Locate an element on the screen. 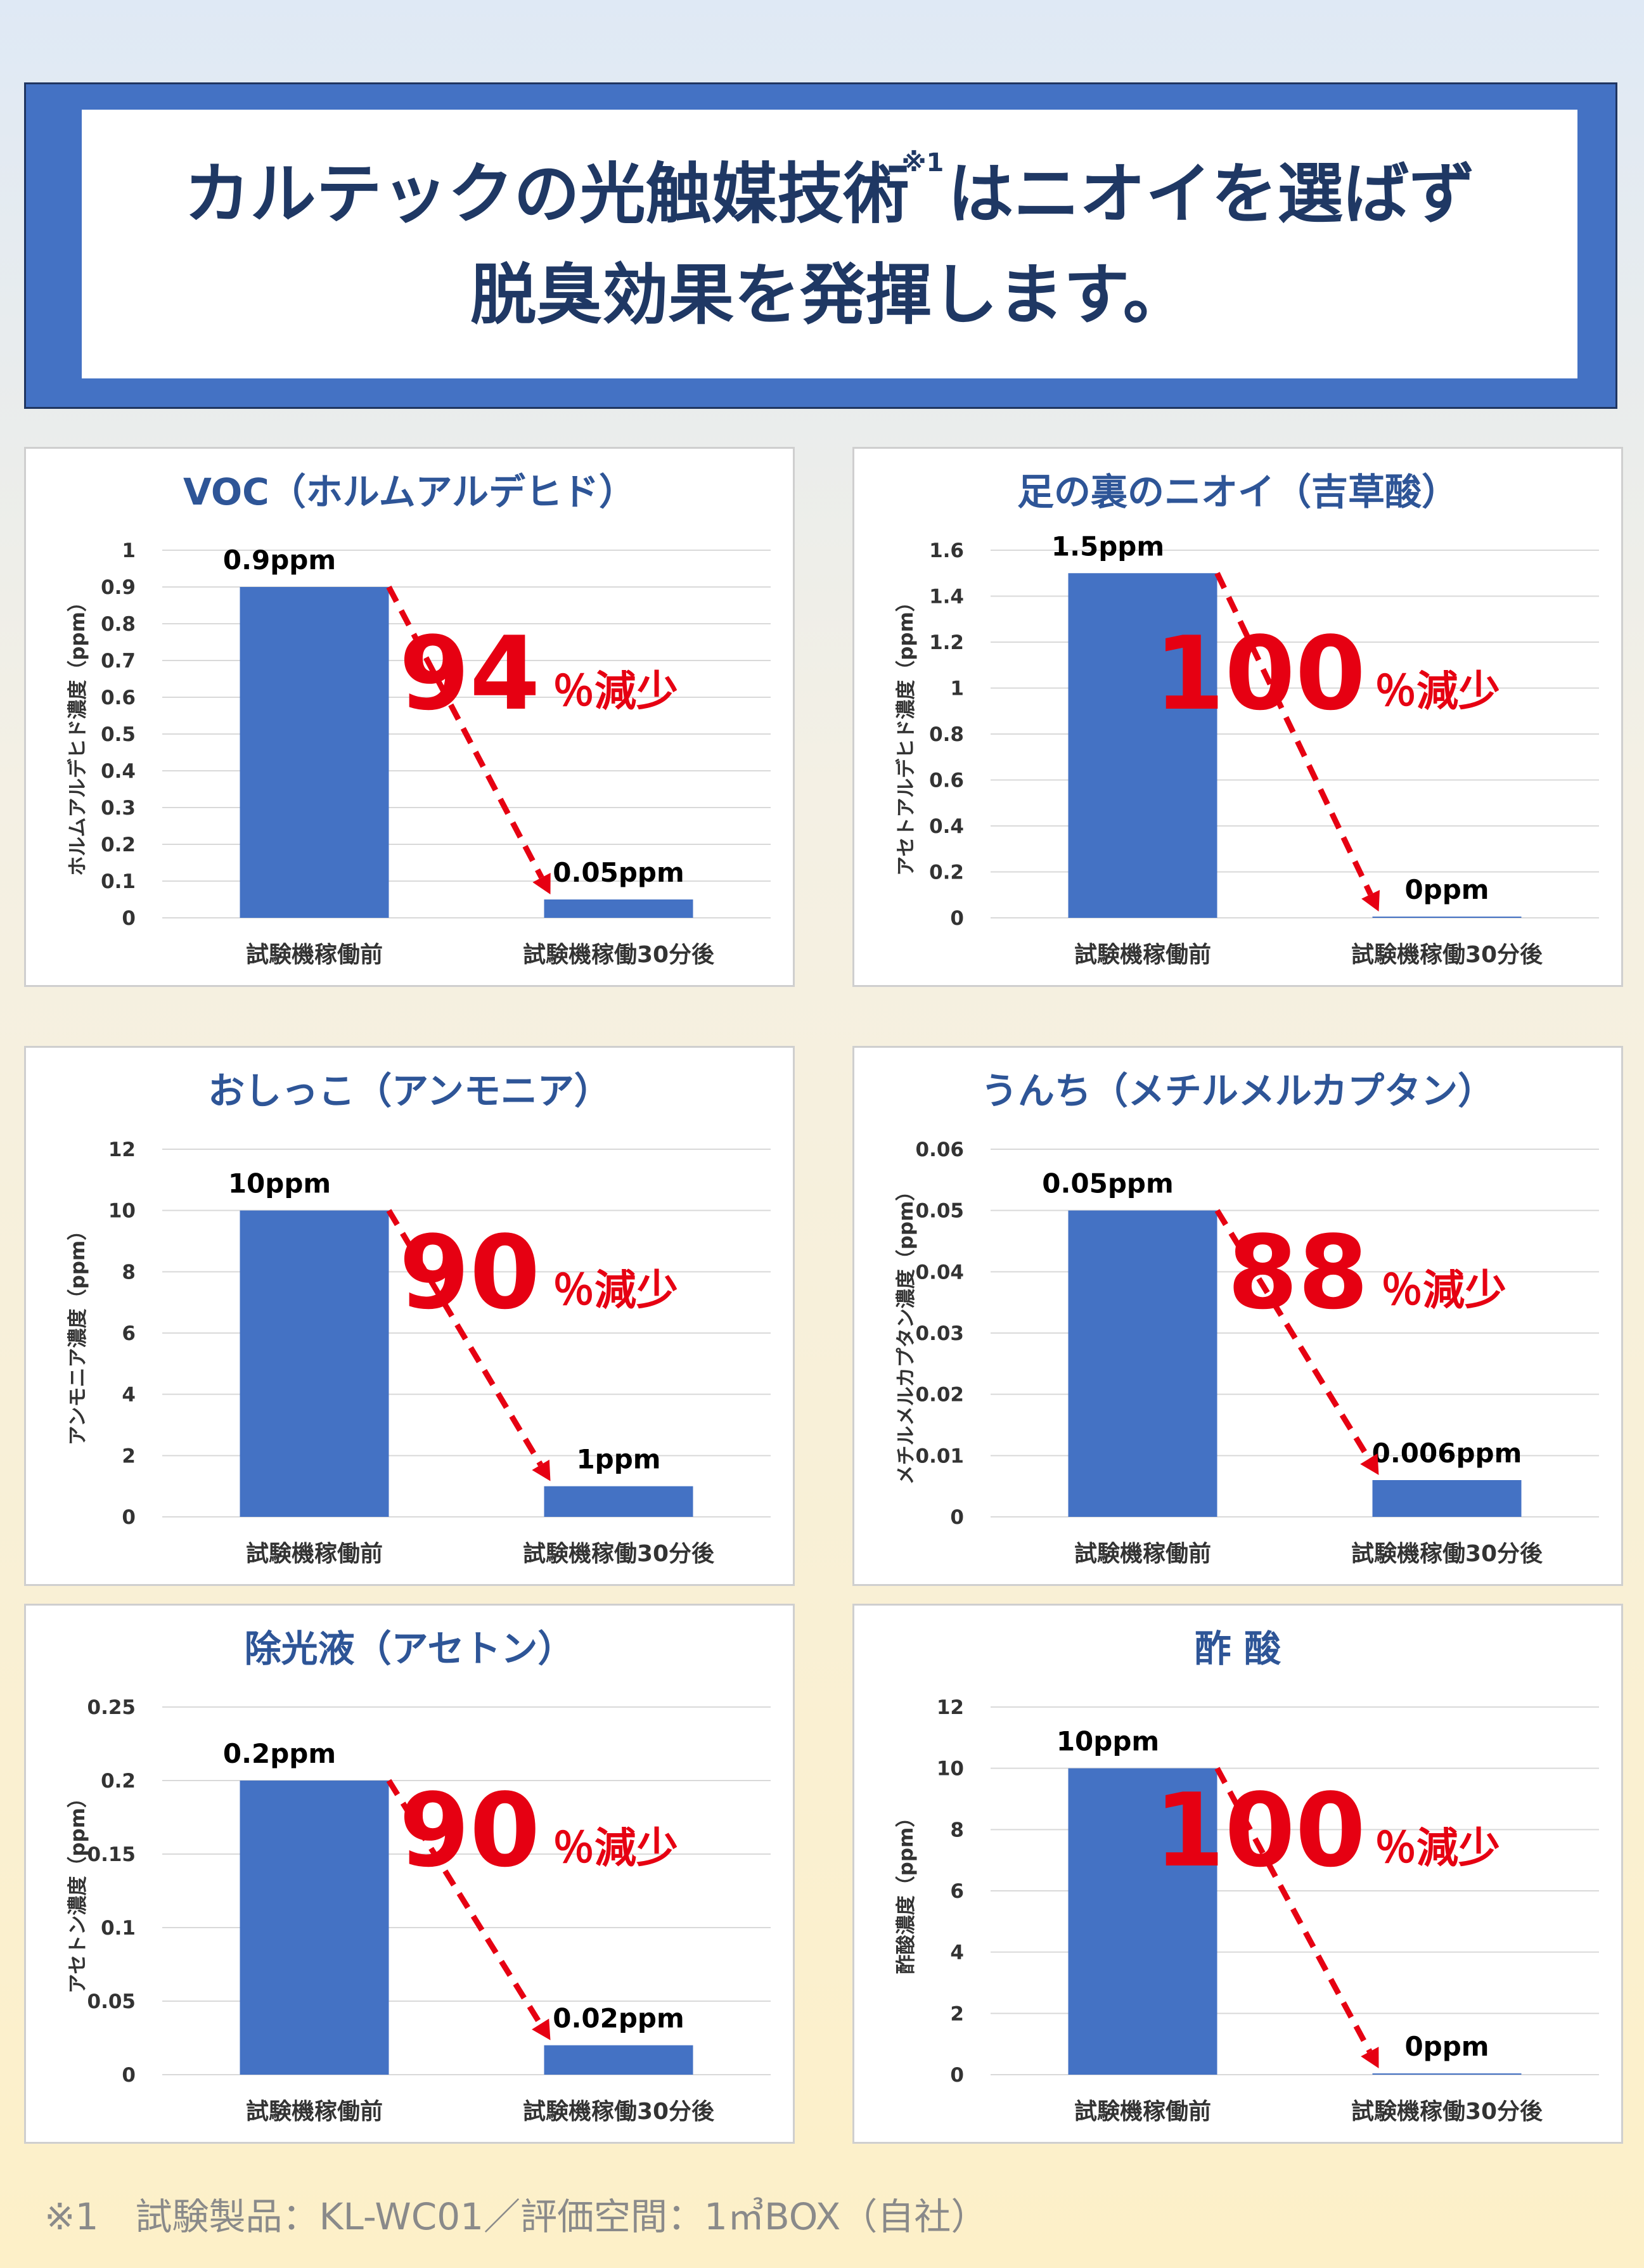  y-tick-label: 1.6 is located at coordinates (946, 550).